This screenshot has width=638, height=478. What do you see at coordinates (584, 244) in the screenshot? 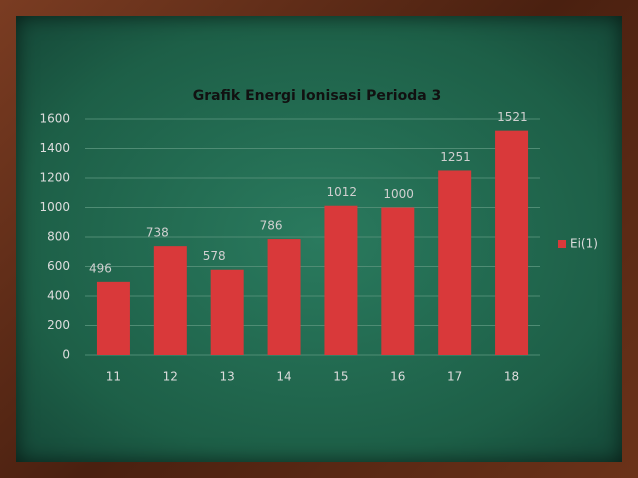
I see `legend-label: Ei(1)` at bounding box center [584, 244].